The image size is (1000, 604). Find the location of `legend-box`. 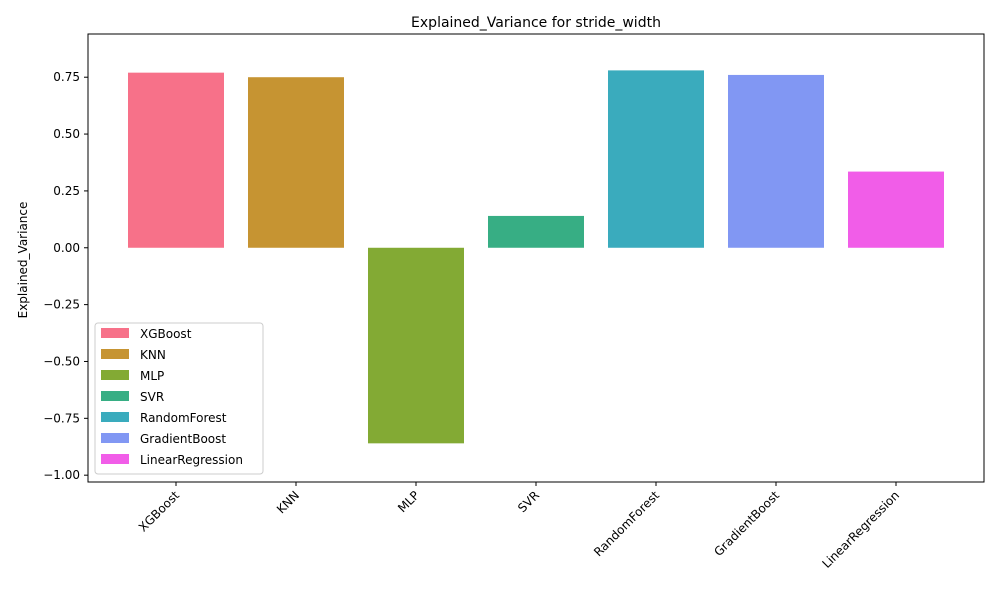

legend-box is located at coordinates (179, 398).